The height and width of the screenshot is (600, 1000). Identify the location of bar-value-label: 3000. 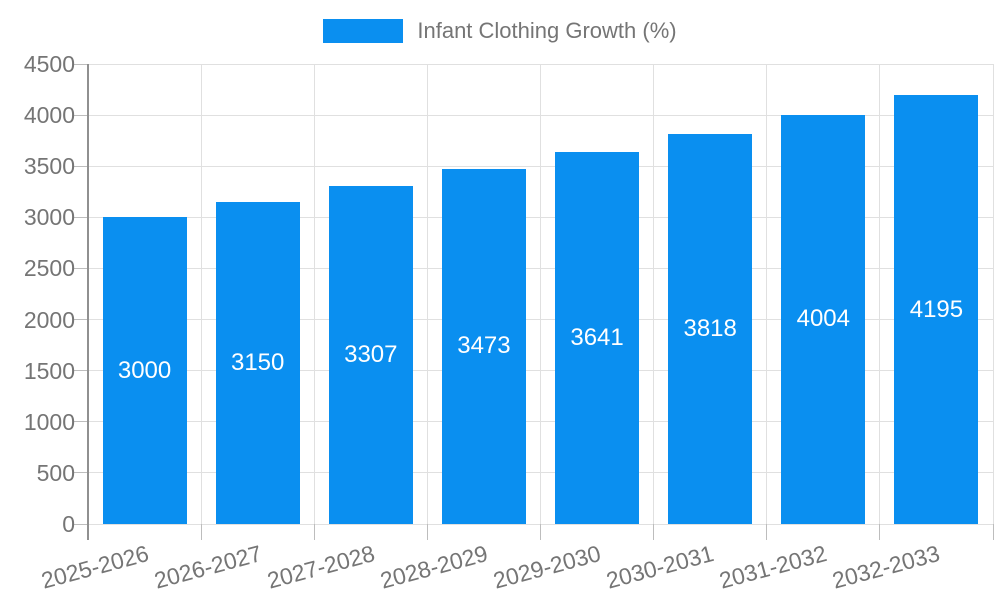
(144, 370).